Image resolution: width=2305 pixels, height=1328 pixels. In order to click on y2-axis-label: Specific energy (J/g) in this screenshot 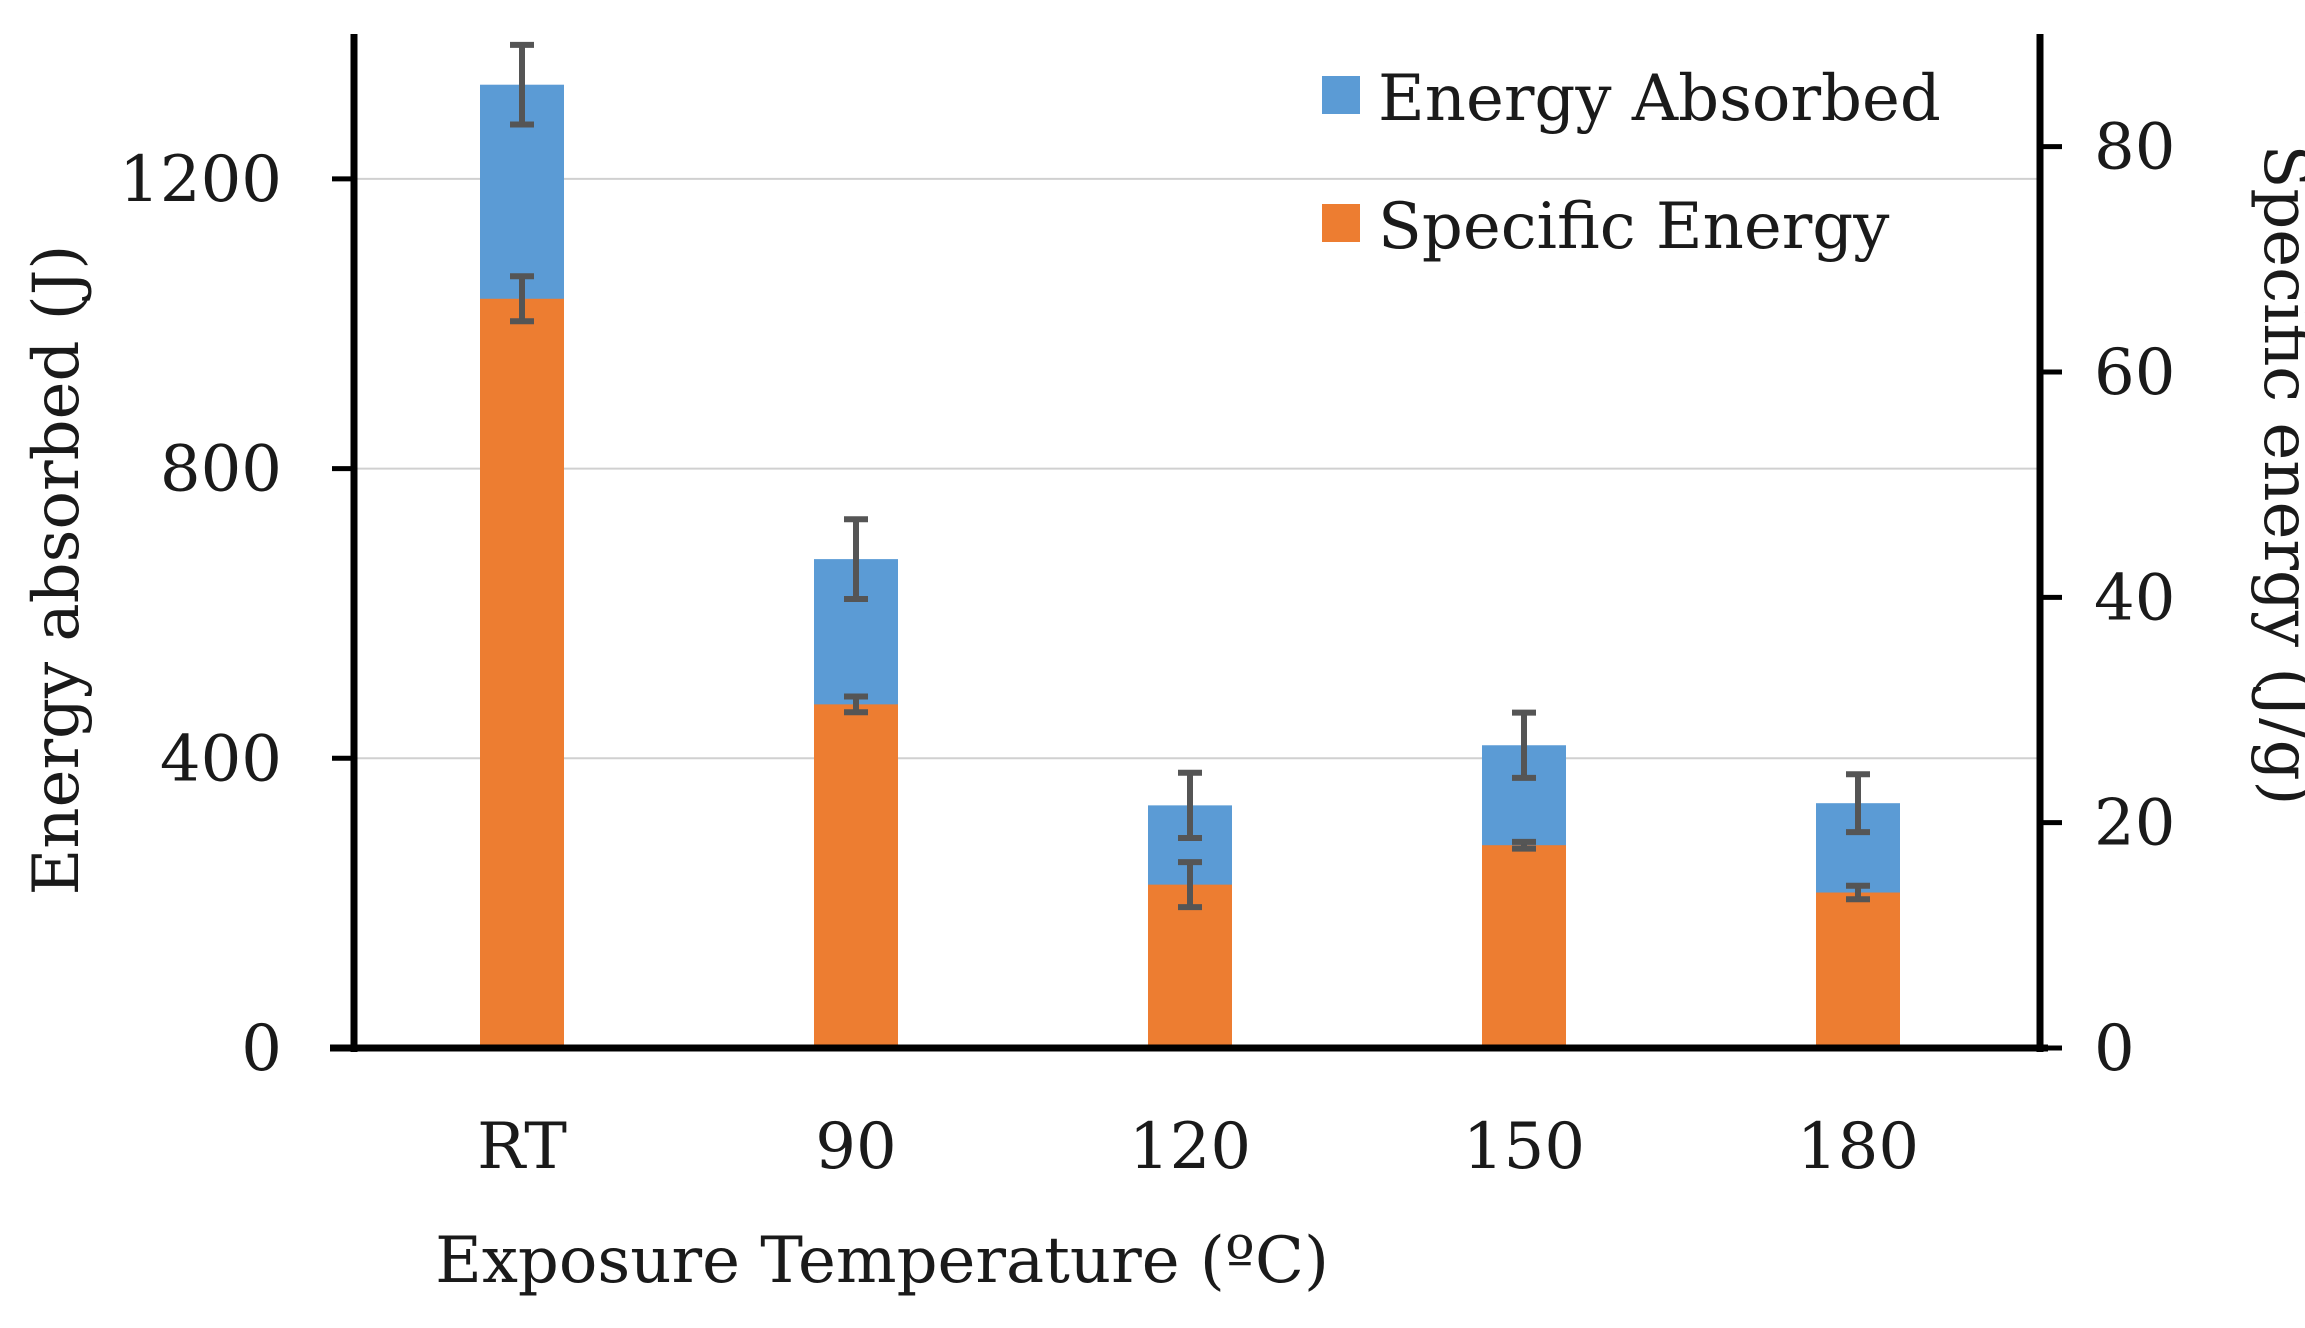, I will do `click(2277, 474)`.